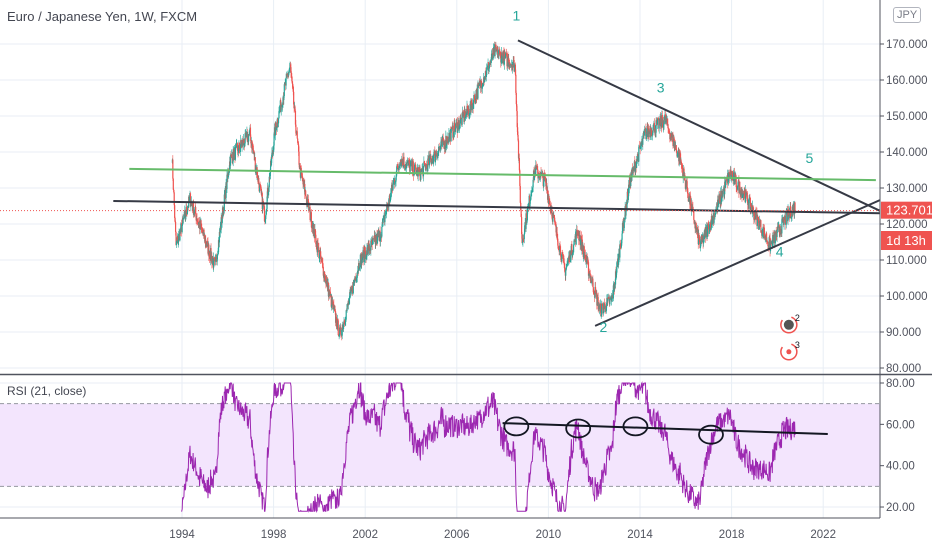 This screenshot has height=550, width=932. Describe the element at coordinates (903, 333) in the screenshot. I see `price-tick-label: 90.000` at that location.